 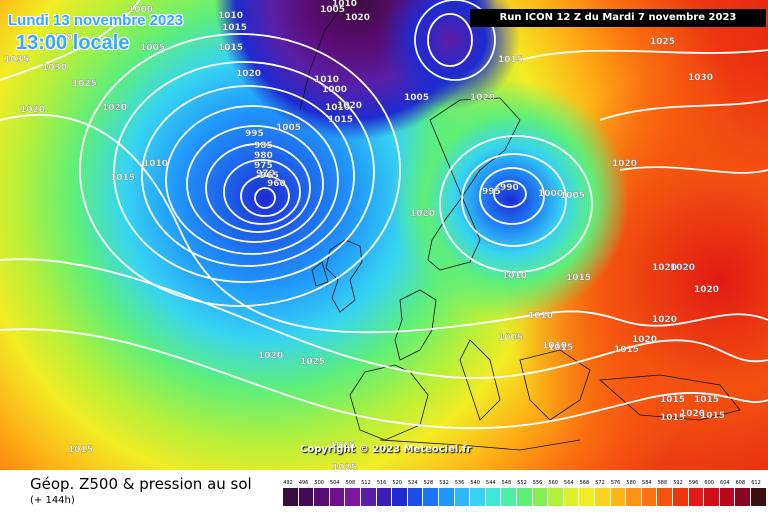 I want to click on copyright-text: Copyright © 2023 Meteociel.fr, so click(x=386, y=449).